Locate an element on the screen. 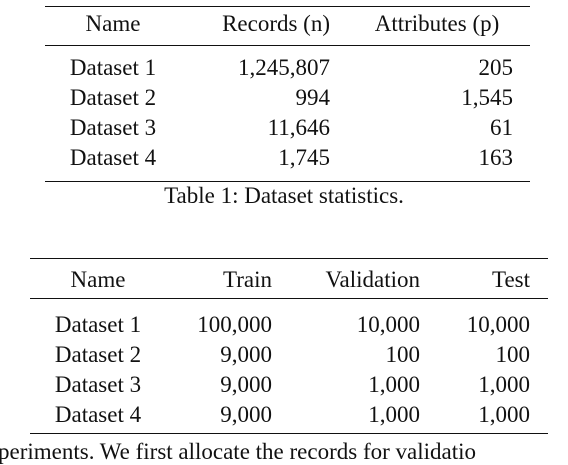 The width and height of the screenshot is (568, 465). table-cell: 1,245,807 is located at coordinates (284, 67).